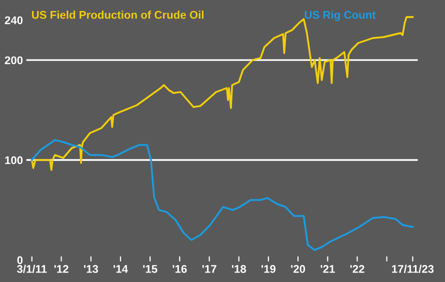 This screenshot has height=282, width=445. I want to click on text: US Rig Count, so click(340, 16).